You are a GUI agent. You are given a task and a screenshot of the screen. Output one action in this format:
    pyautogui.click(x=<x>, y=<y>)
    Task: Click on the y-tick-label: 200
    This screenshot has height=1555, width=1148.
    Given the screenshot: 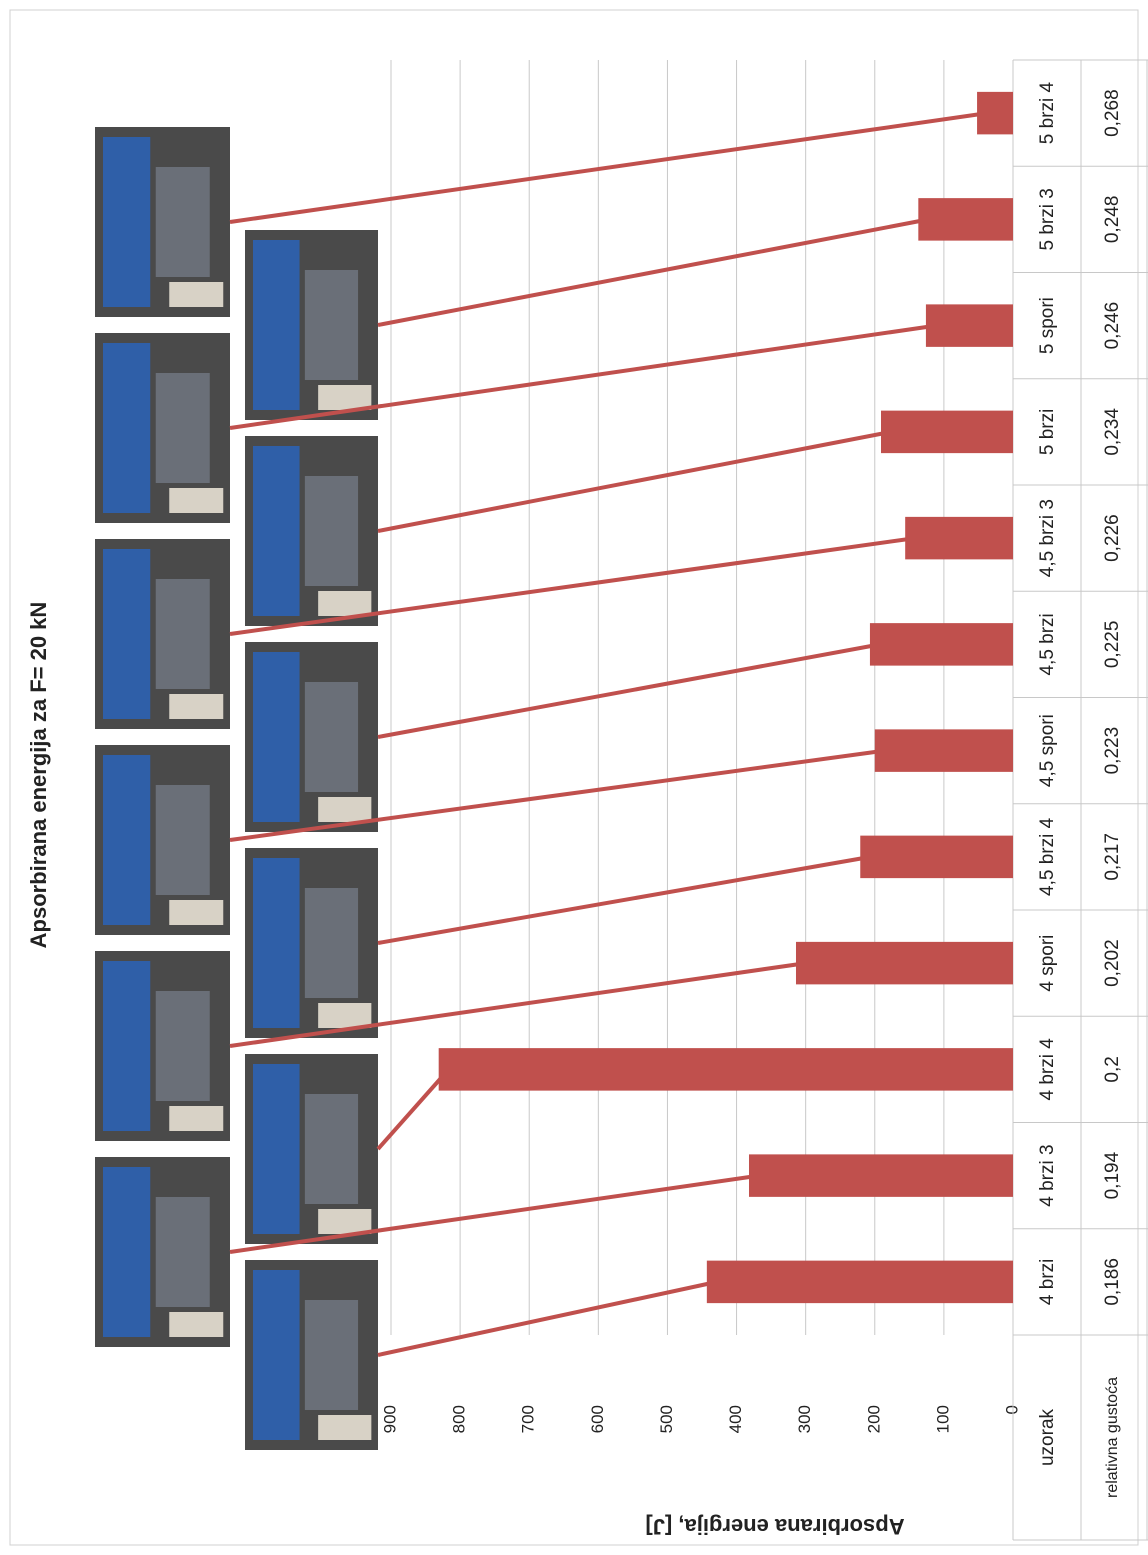 What is the action you would take?
    pyautogui.click(x=873, y=1419)
    